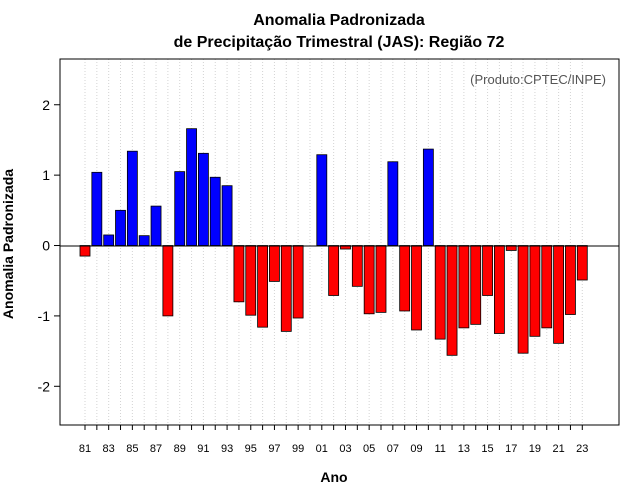 Image resolution: width=640 pixels, height=500 pixels. Describe the element at coordinates (333, 477) in the screenshot. I see `x-axis-label: Ano` at that location.